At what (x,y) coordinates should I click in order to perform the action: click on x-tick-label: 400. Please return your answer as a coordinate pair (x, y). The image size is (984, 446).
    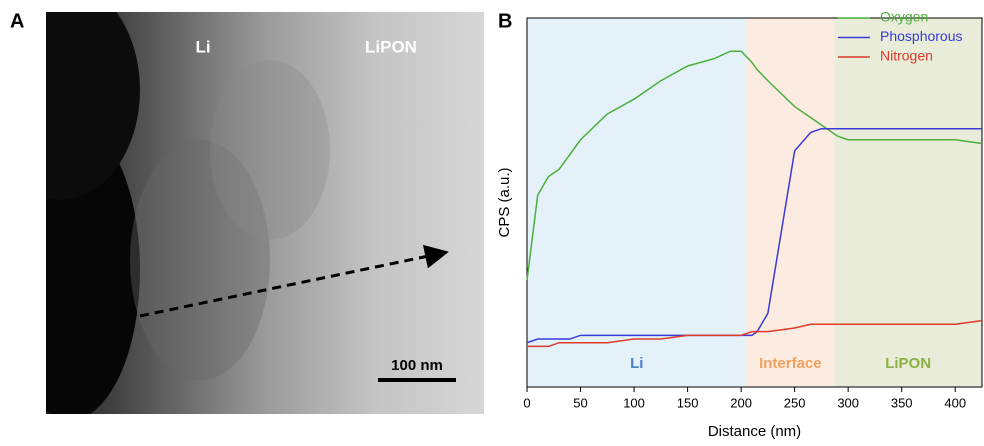
    Looking at the image, I should click on (955, 402).